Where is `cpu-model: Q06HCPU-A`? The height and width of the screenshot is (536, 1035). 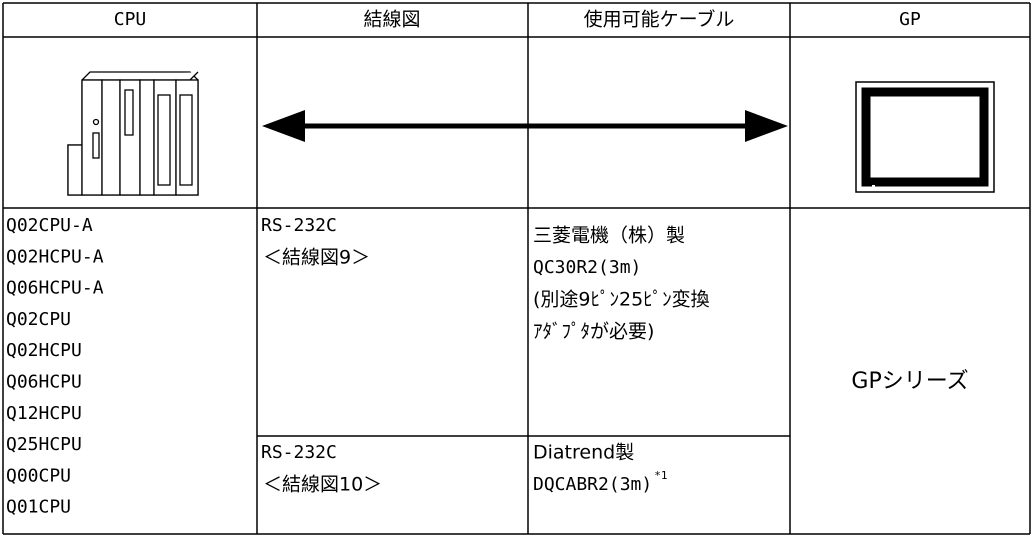 cpu-model: Q06HCPU-A is located at coordinates (55, 288).